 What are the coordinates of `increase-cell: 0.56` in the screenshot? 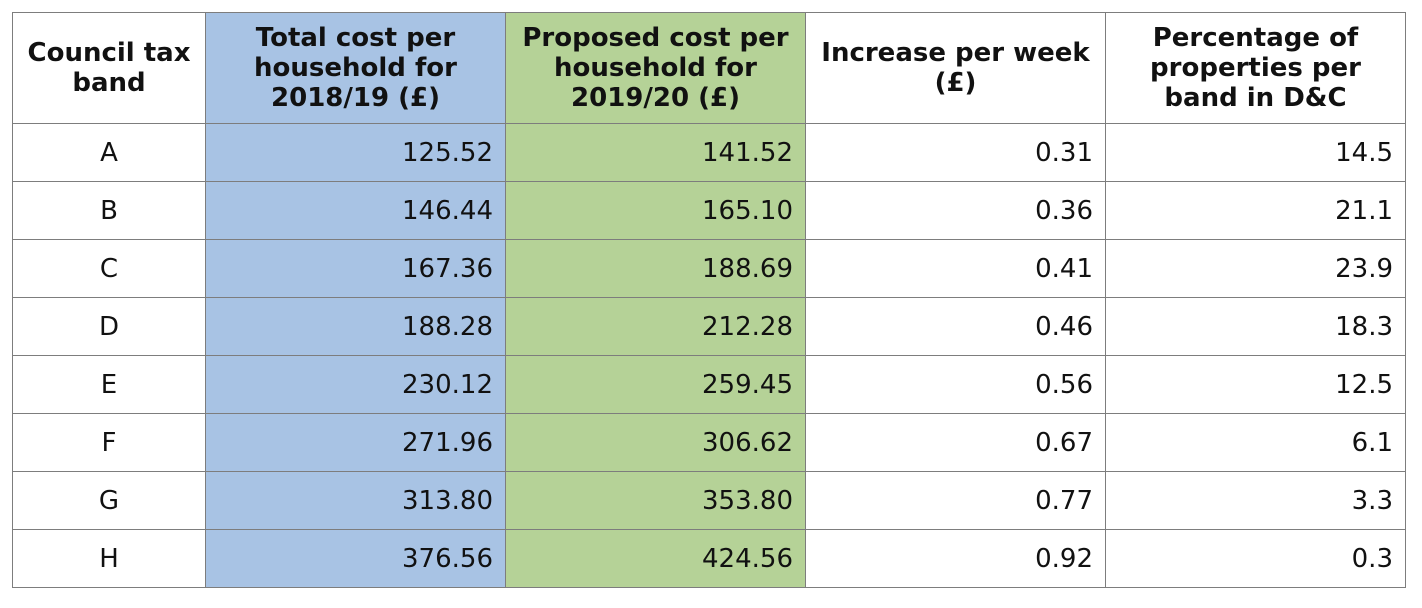 It's located at (955, 384).